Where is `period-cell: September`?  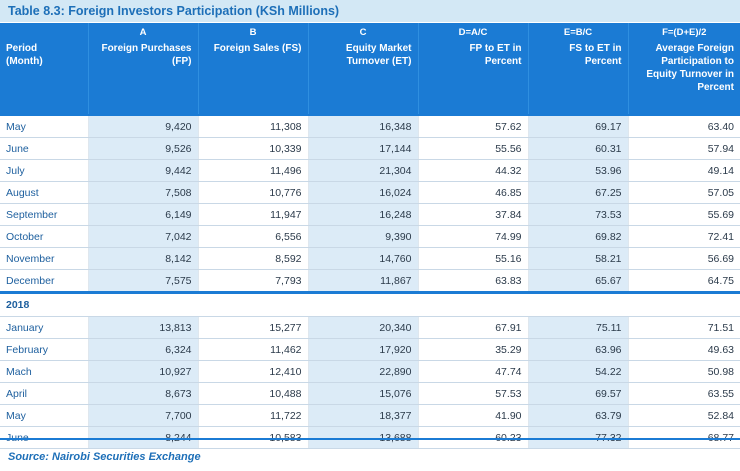
period-cell: September is located at coordinates (44, 214).